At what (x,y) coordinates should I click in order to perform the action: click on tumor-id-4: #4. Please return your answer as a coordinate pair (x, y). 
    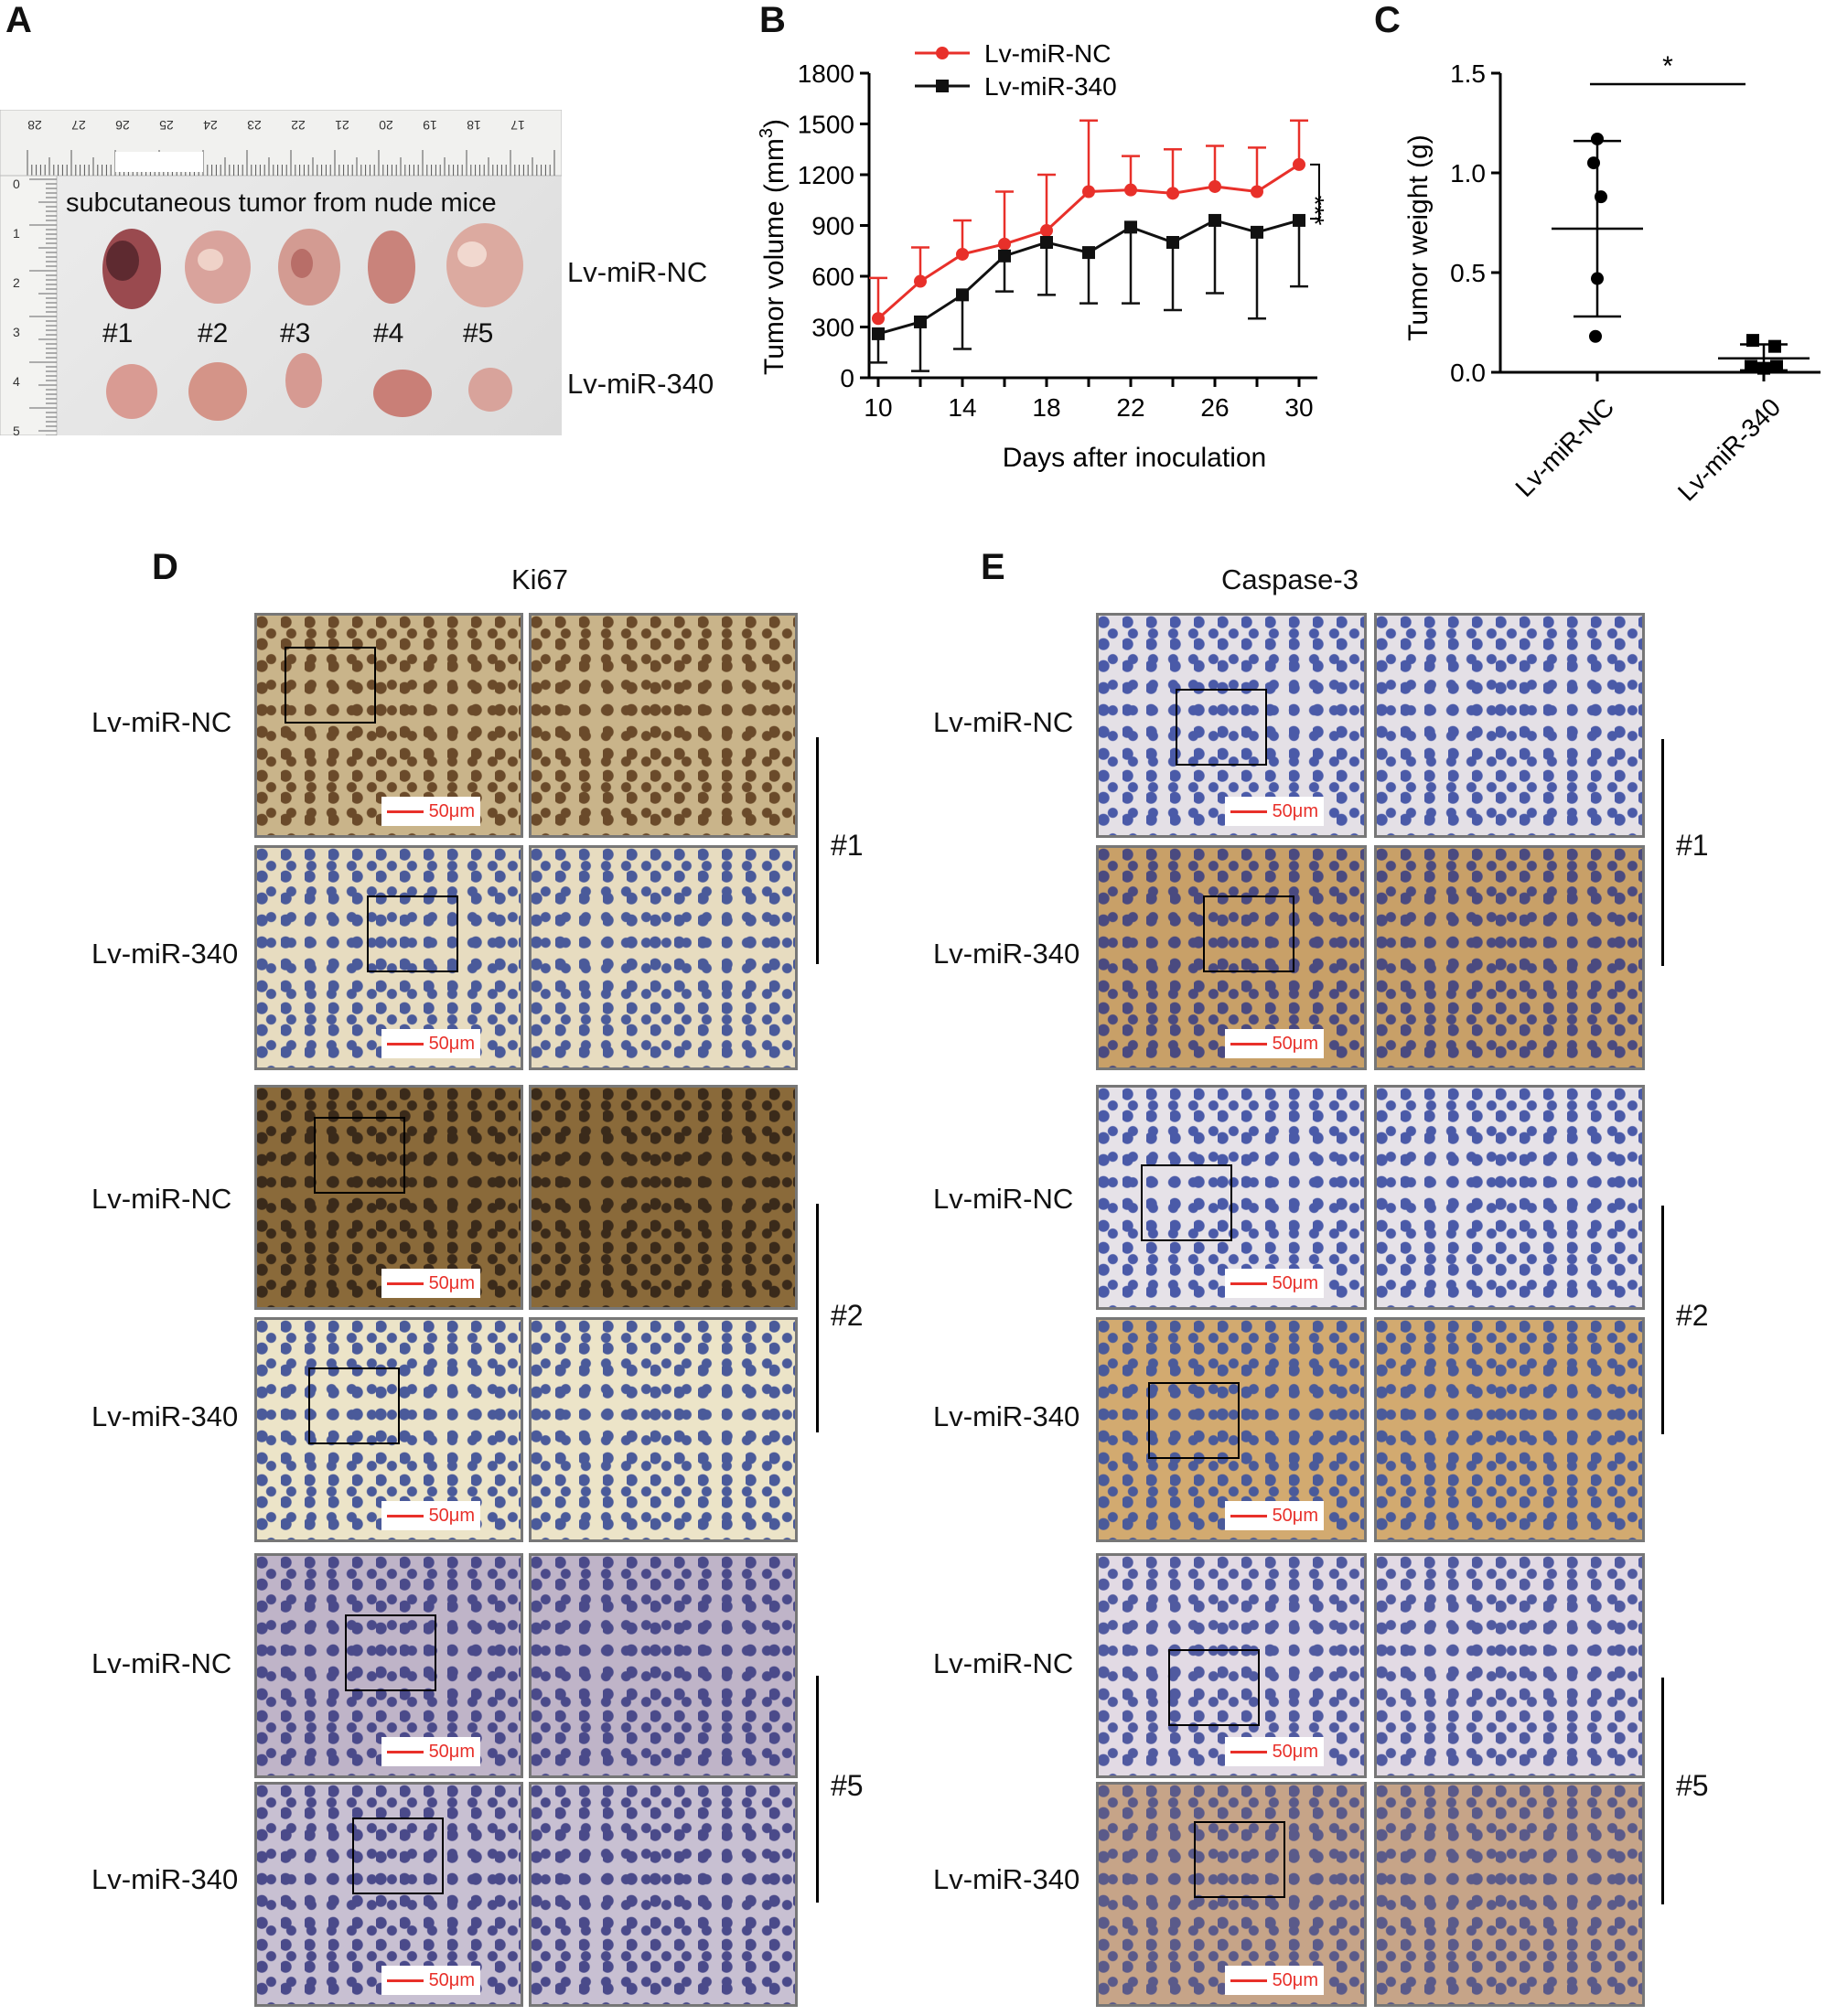
    Looking at the image, I should click on (388, 333).